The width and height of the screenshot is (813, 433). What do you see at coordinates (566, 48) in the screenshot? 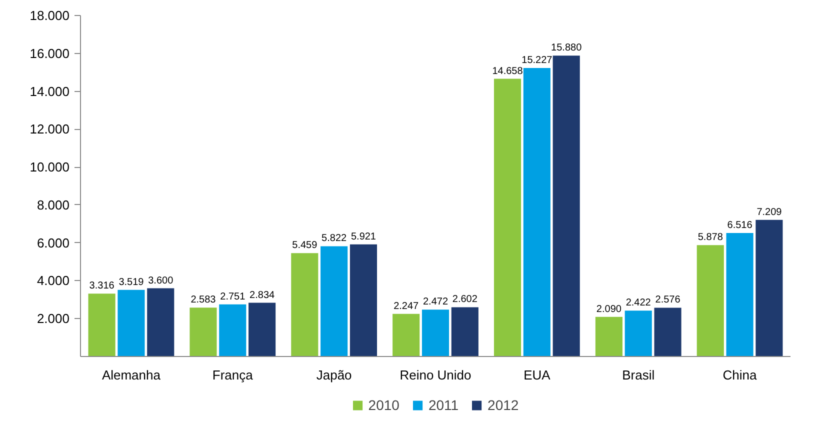
I see `data-label: 15.880` at bounding box center [566, 48].